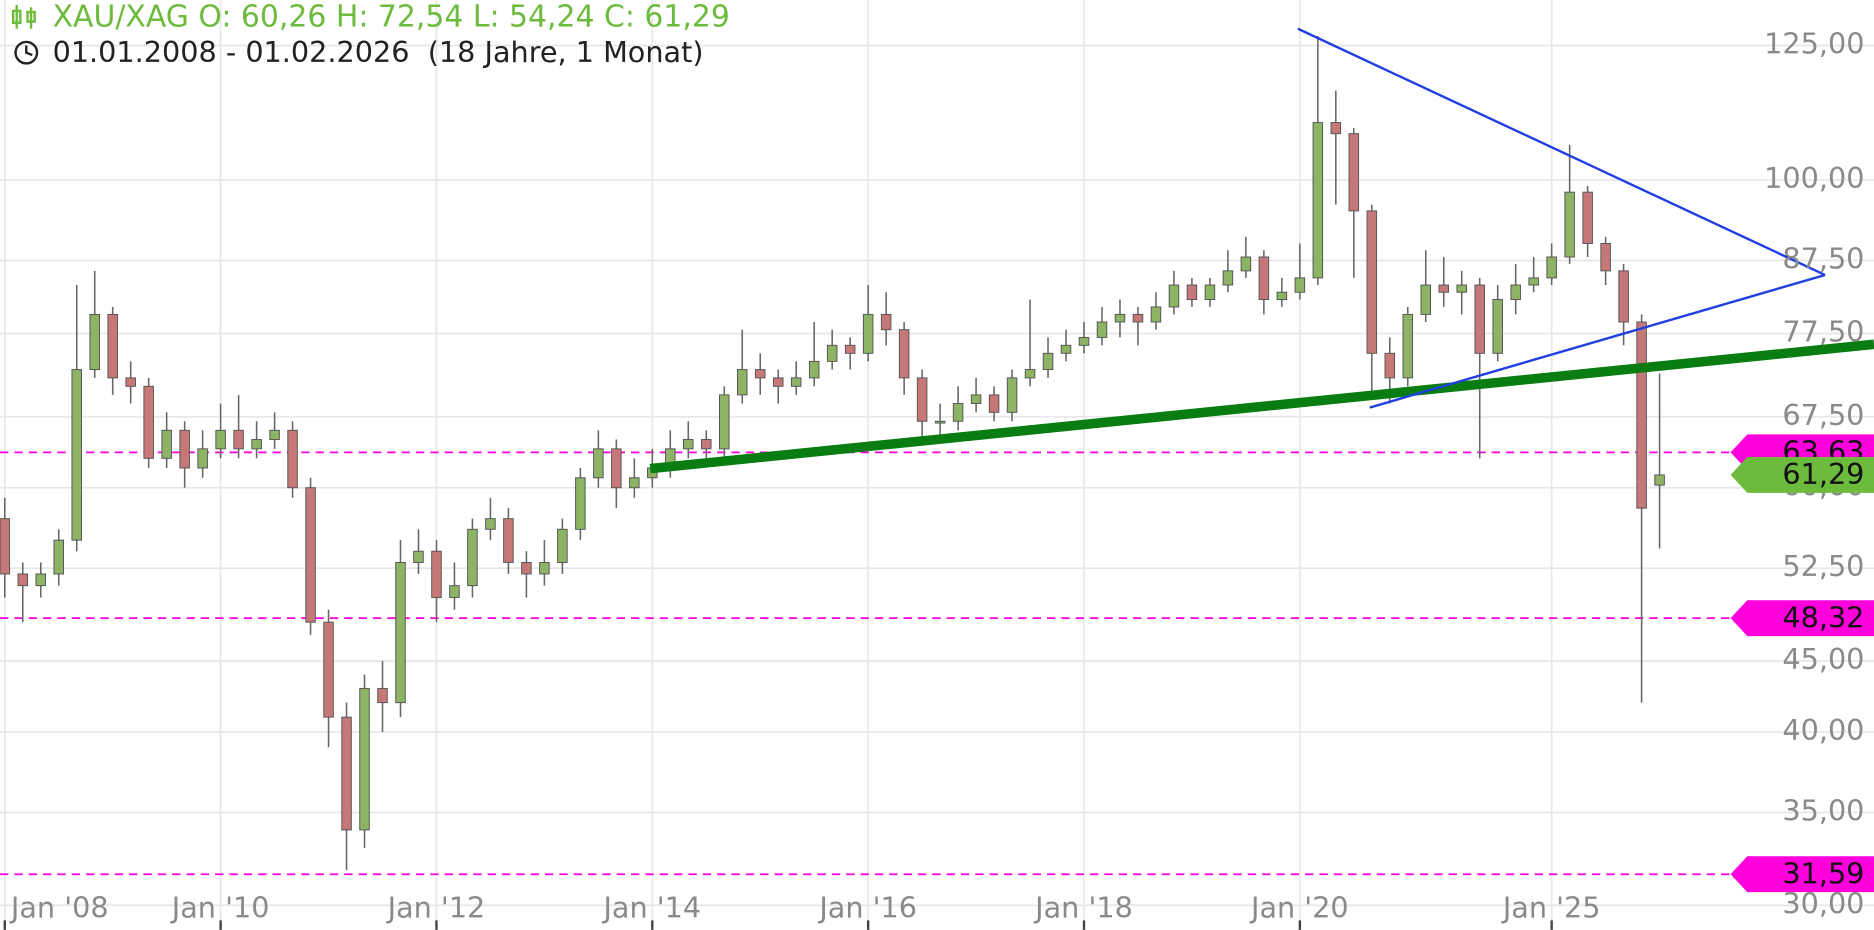 The width and height of the screenshot is (1874, 930). Describe the element at coordinates (1823, 258) in the screenshot. I see `y-tick-label: 87,50` at that location.